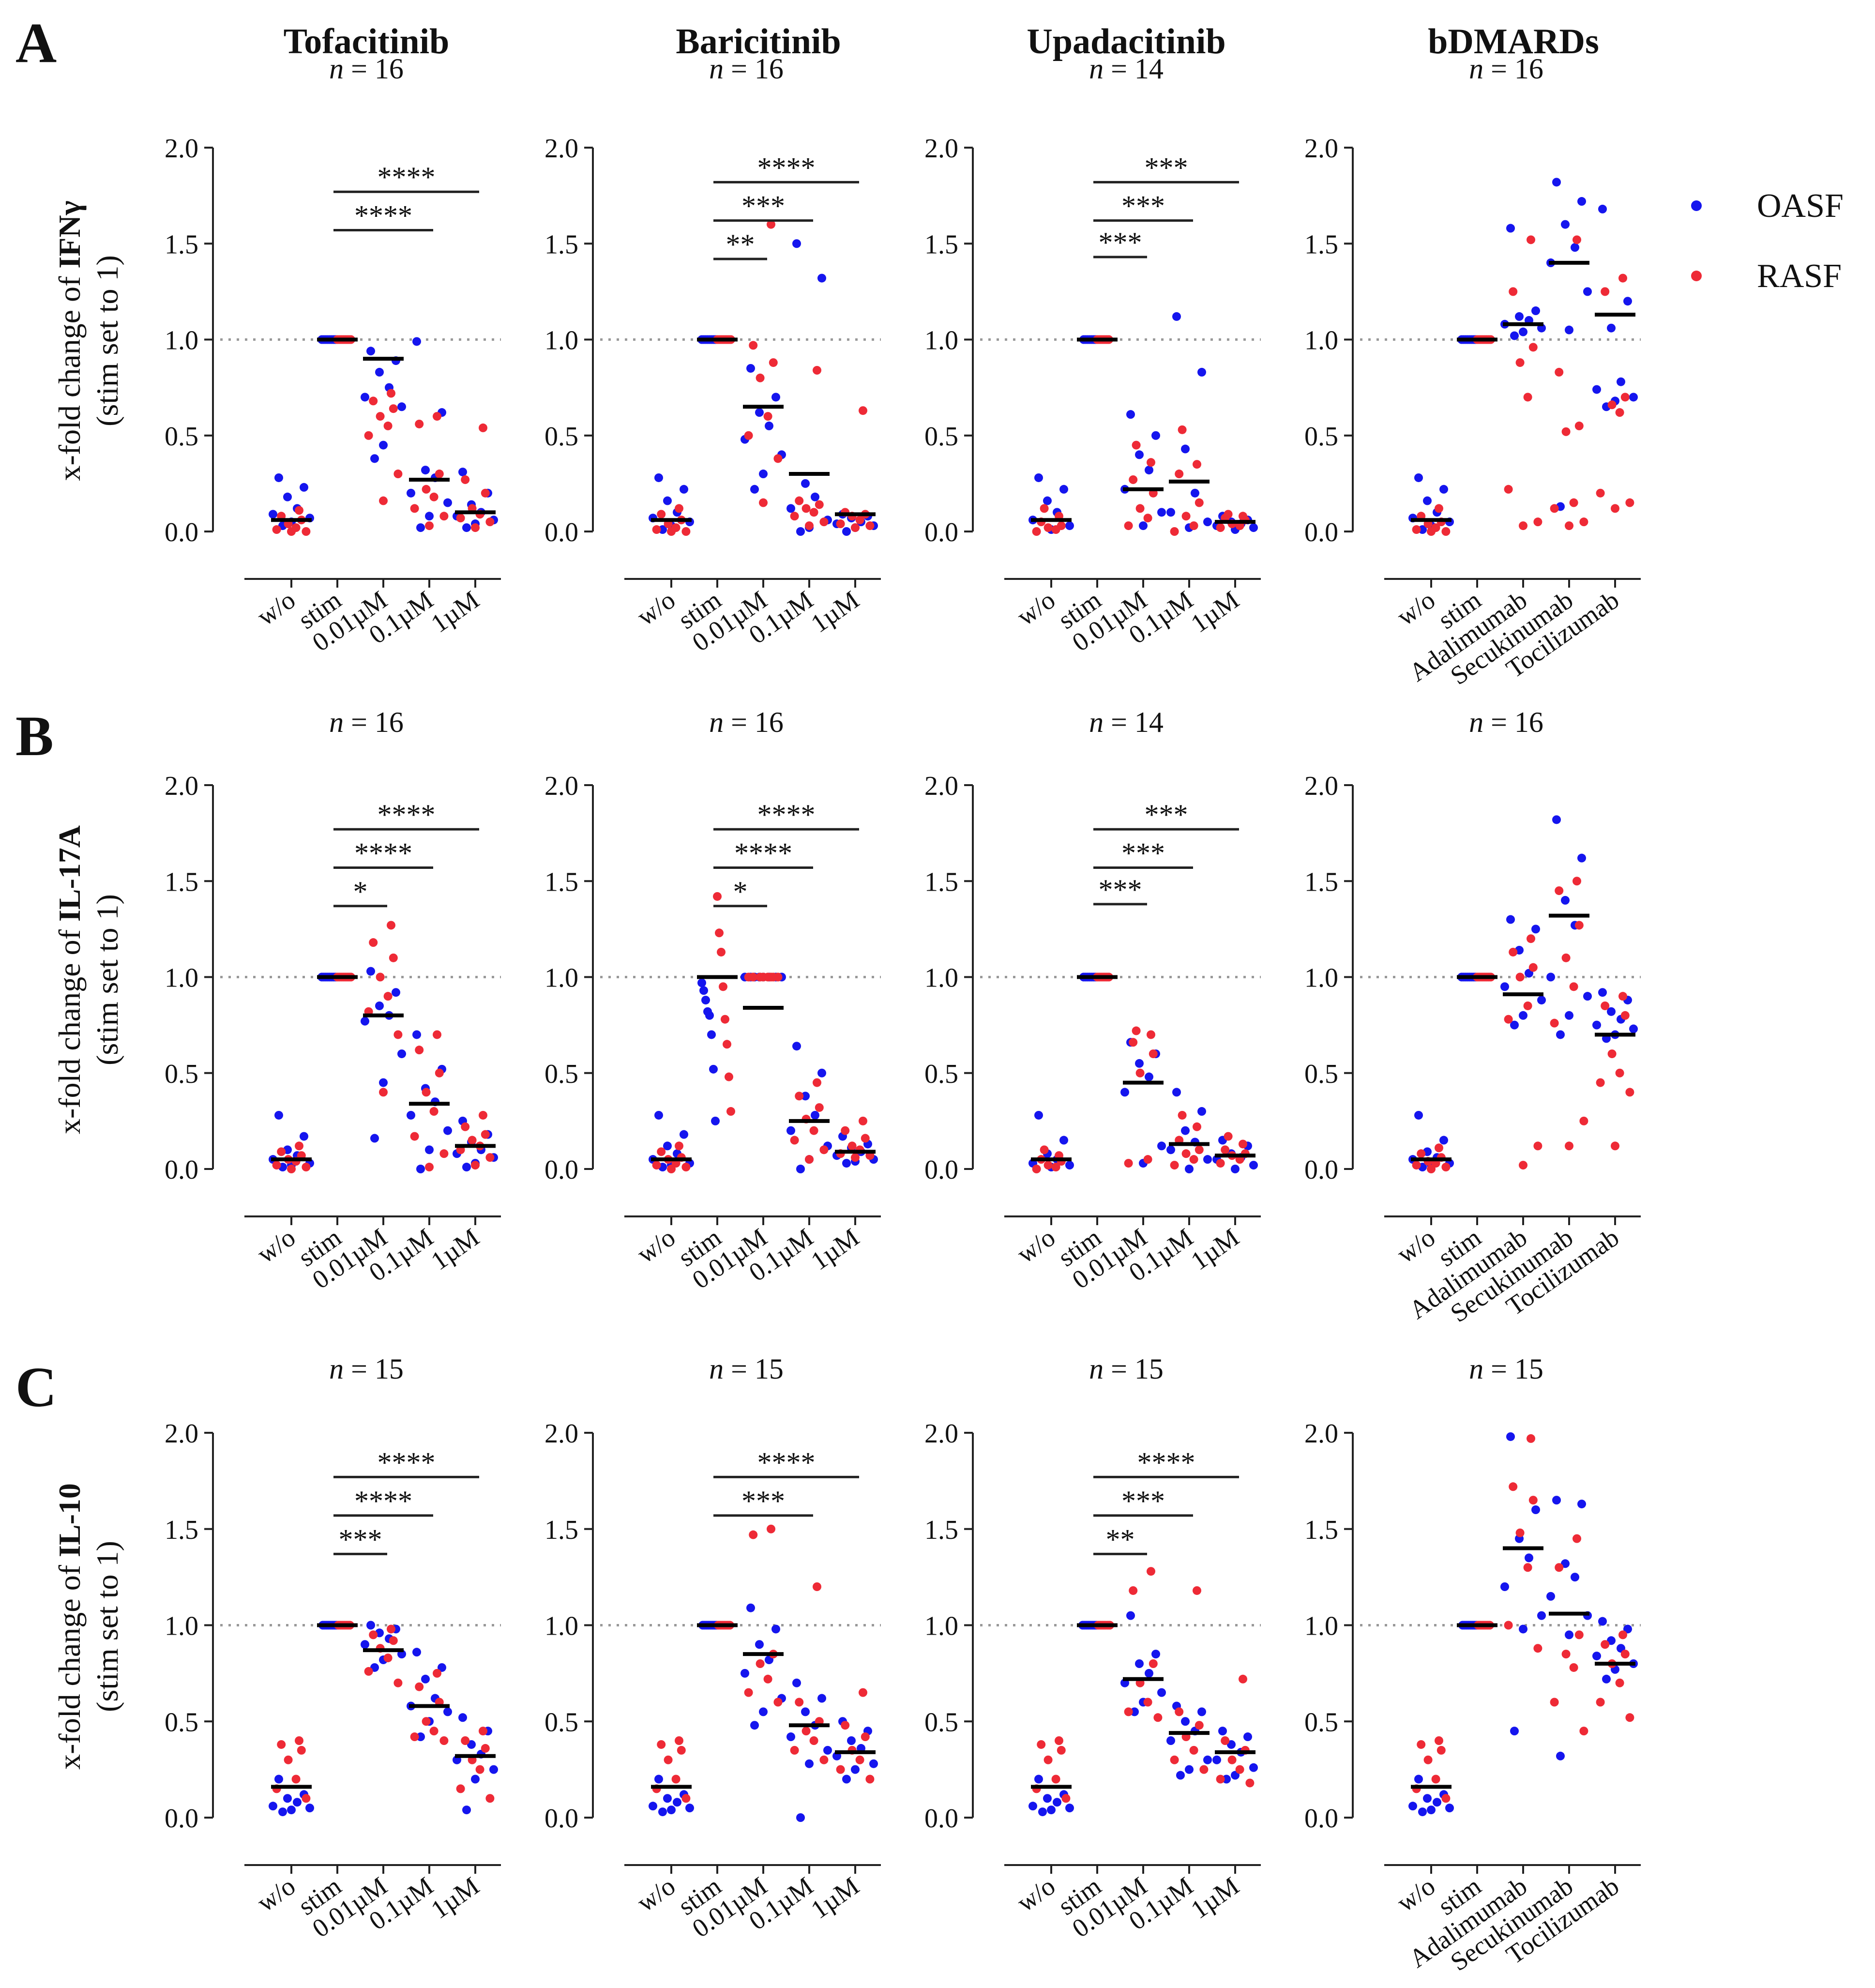 This screenshot has width=1875, height=1988. What do you see at coordinates (374, 722) in the screenshot?
I see `n-label-value: = 16` at bounding box center [374, 722].